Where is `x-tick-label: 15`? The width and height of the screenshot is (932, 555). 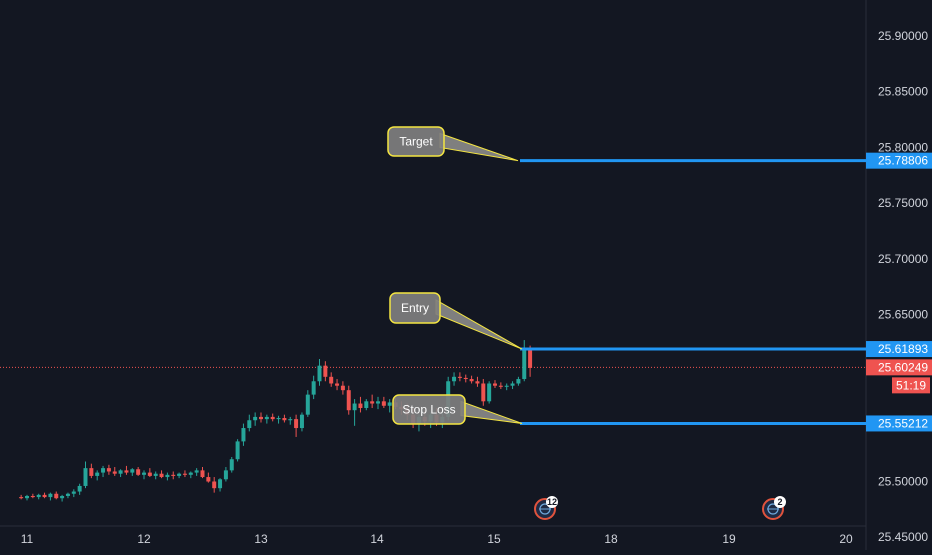 x-tick-label: 15 is located at coordinates (494, 539).